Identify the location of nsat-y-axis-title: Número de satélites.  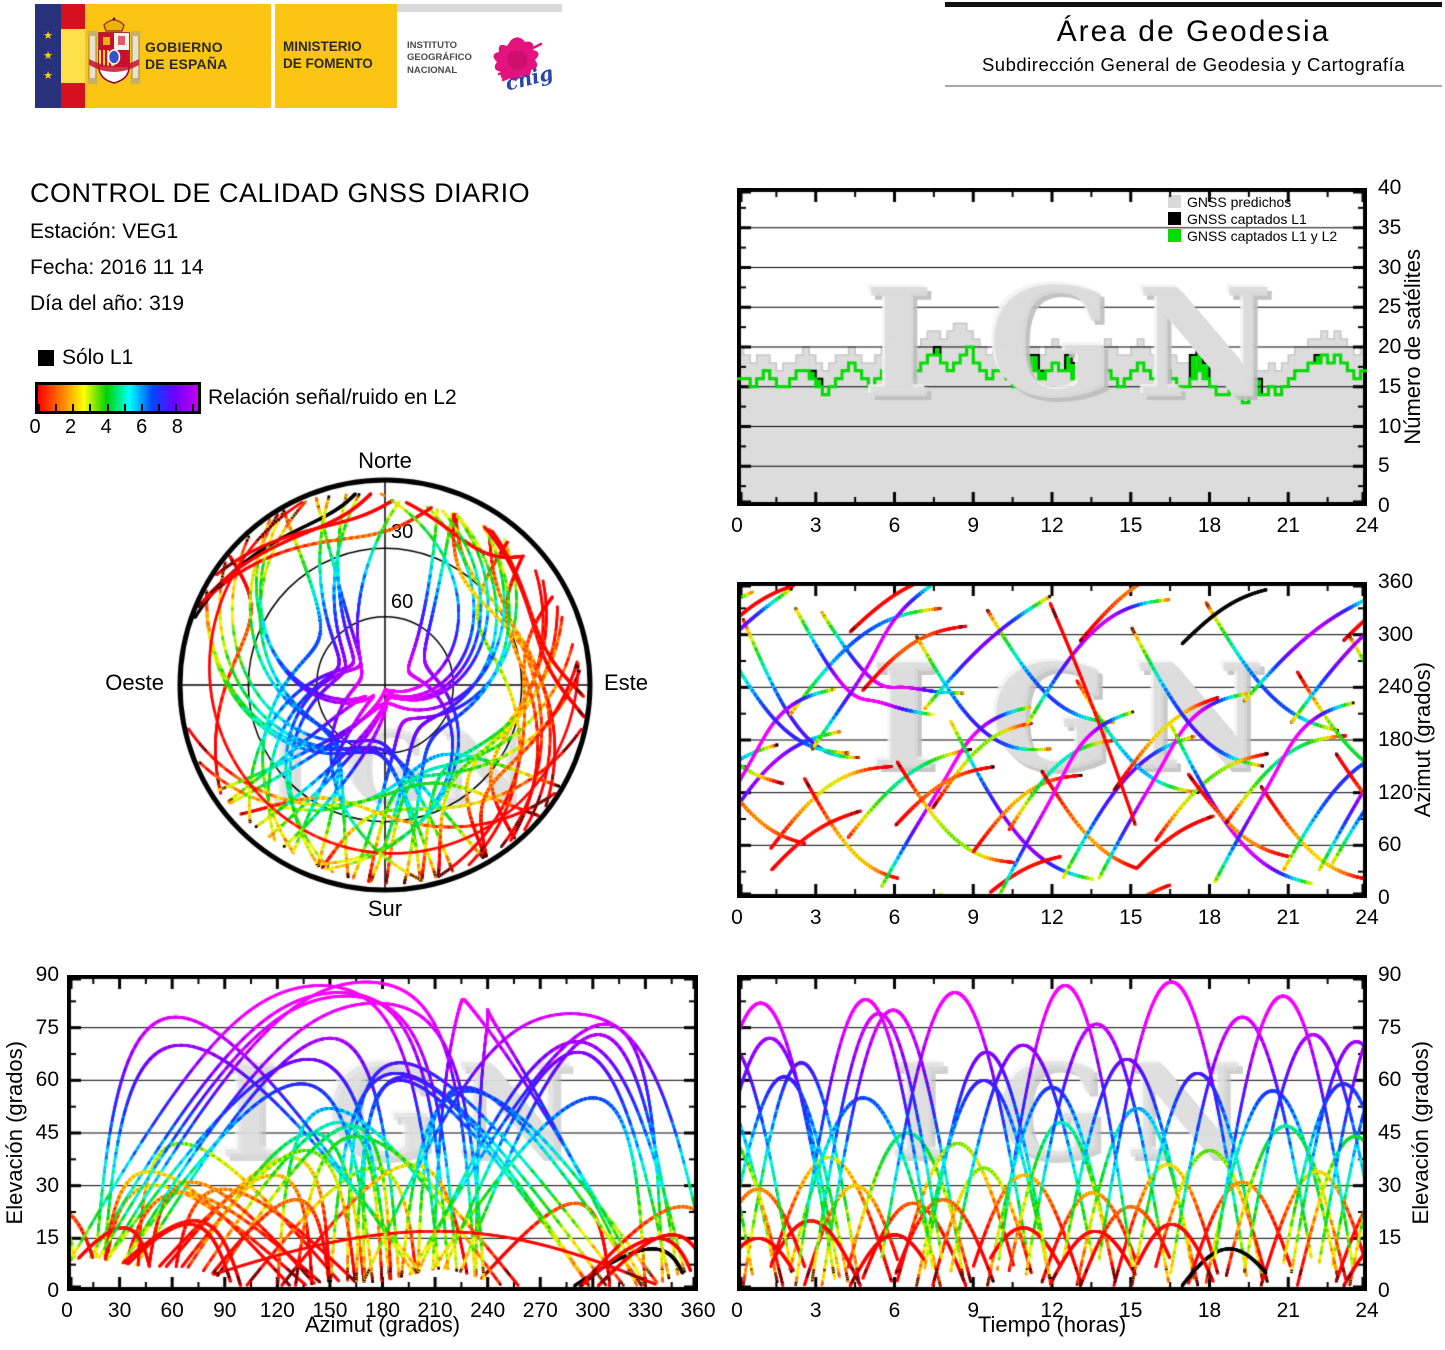
(1412, 347).